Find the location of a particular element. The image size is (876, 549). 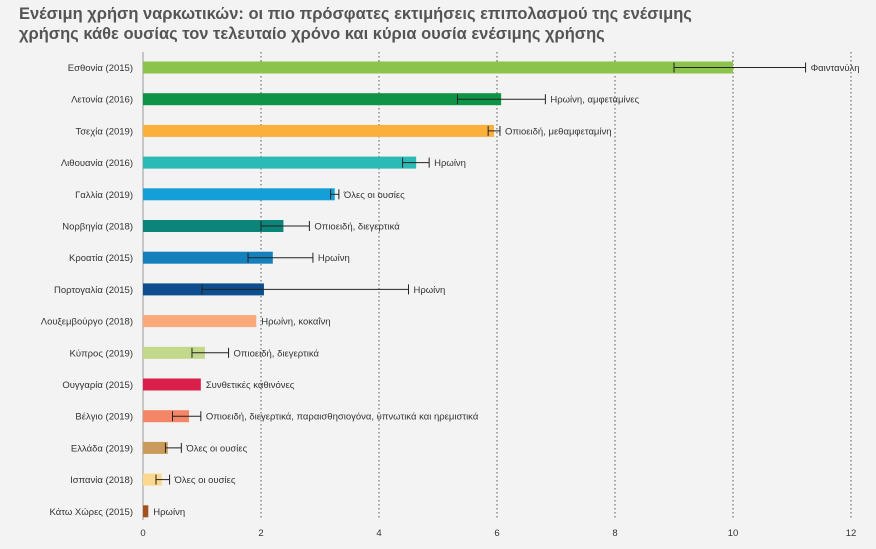

substance-label: Φαιντανύλη is located at coordinates (835, 68).